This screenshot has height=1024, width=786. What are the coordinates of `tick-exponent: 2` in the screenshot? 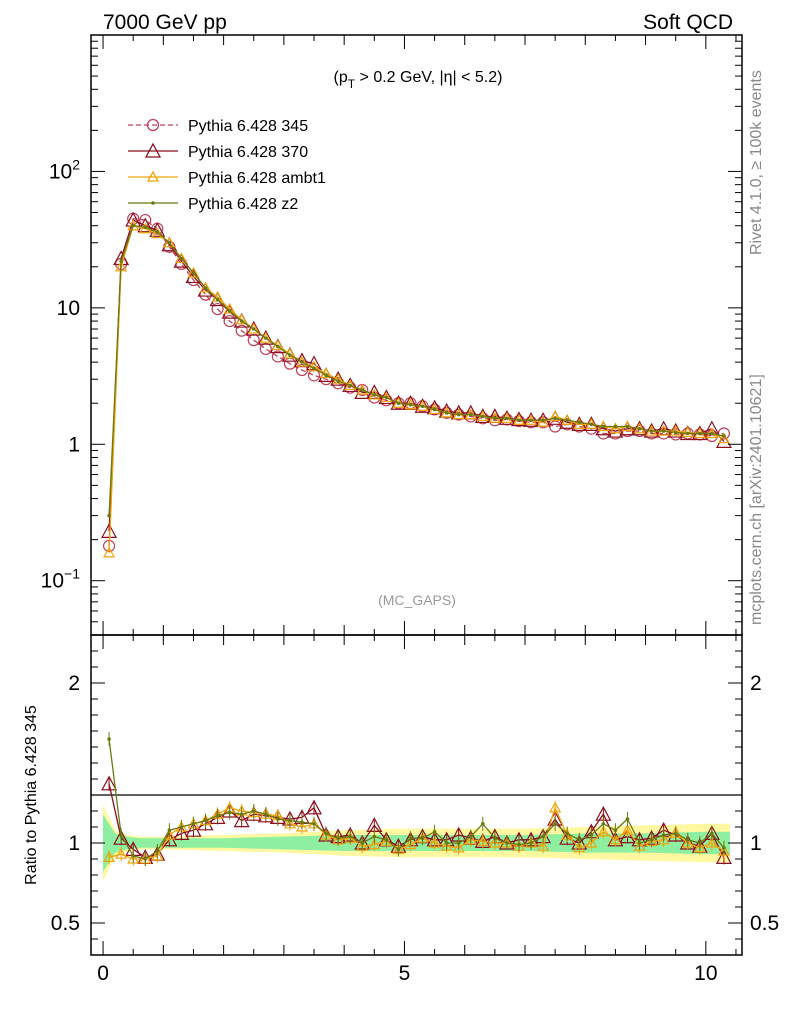 It's located at (76, 164).